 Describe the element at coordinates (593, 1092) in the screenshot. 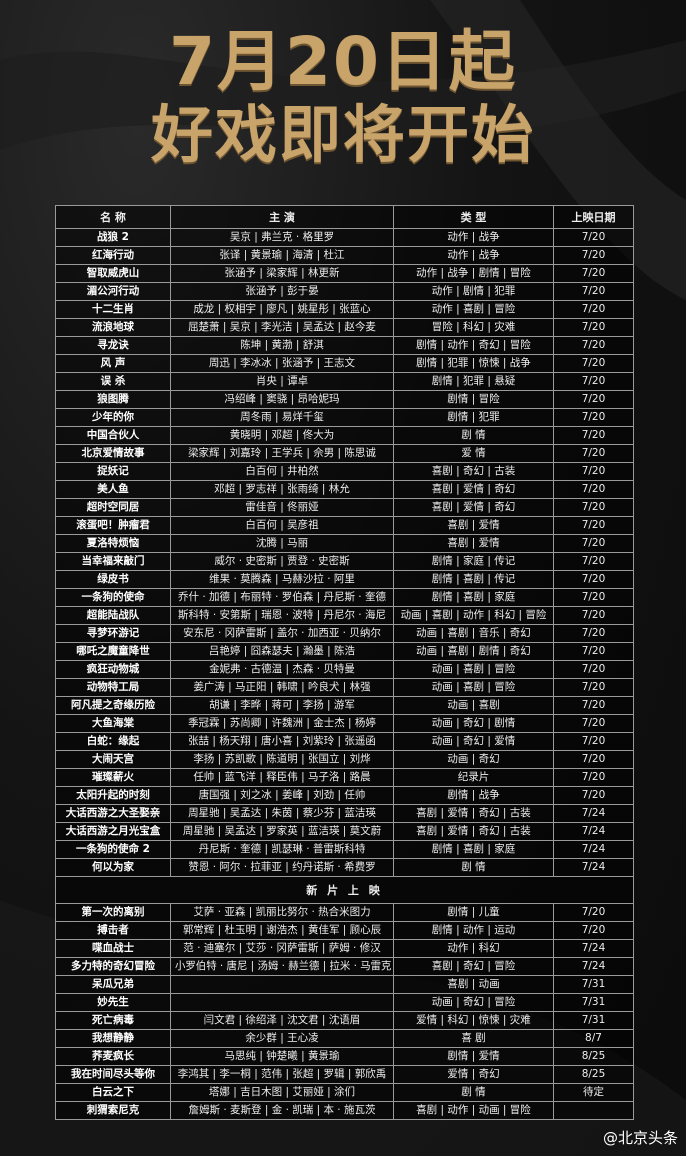

I see `date: 待定` at that location.